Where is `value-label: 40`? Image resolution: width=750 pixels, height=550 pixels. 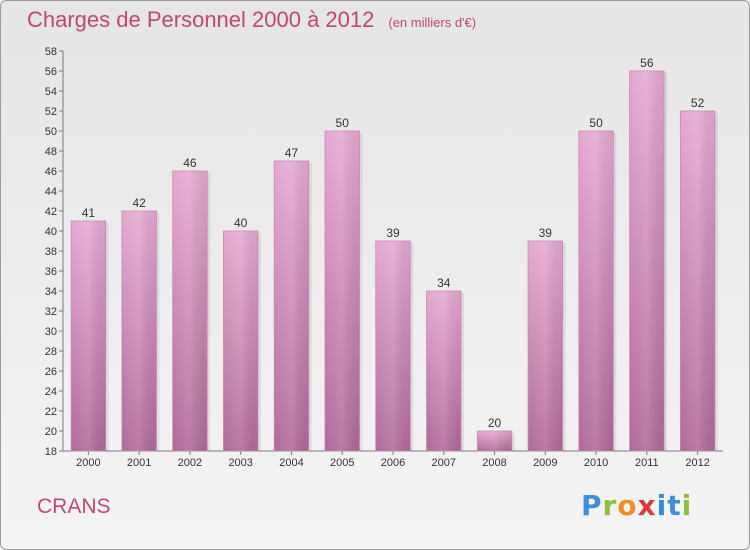 value-label: 40 is located at coordinates (241, 223).